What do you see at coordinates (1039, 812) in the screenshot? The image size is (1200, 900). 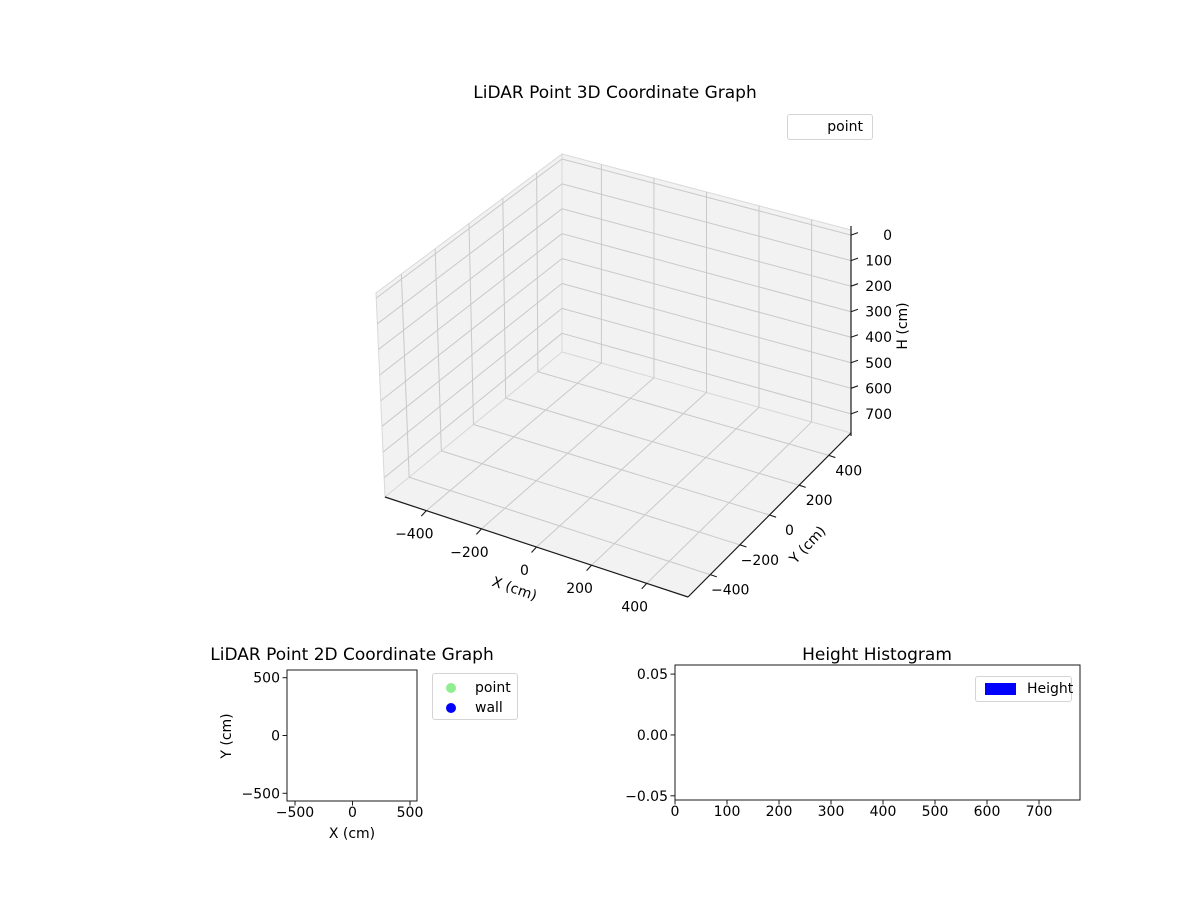 I see `x-tick-label: 700` at bounding box center [1039, 812].